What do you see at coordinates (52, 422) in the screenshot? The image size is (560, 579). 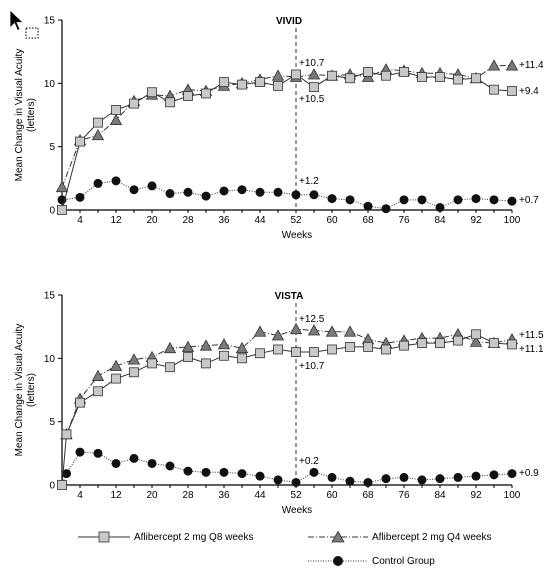 I see `y-tick-label: 5` at bounding box center [52, 422].